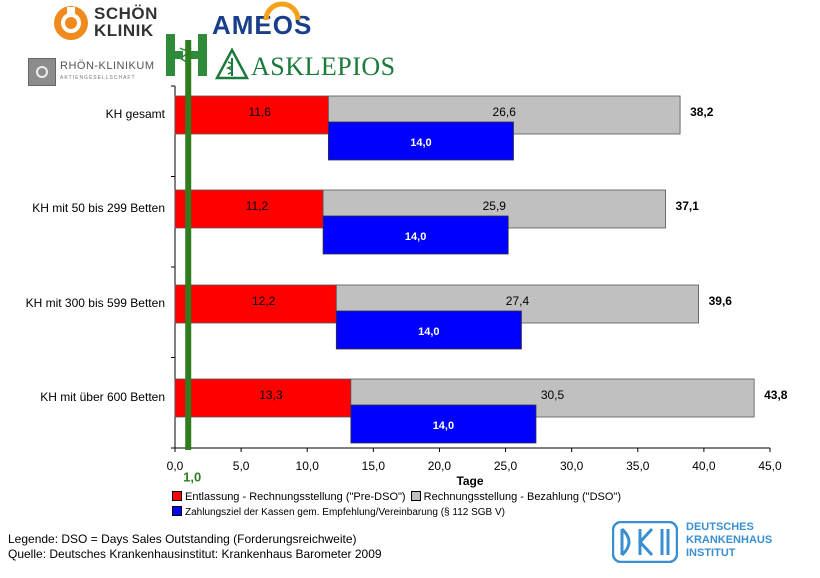  I want to click on bar-pre-dso-label: 11,6, so click(259, 112).